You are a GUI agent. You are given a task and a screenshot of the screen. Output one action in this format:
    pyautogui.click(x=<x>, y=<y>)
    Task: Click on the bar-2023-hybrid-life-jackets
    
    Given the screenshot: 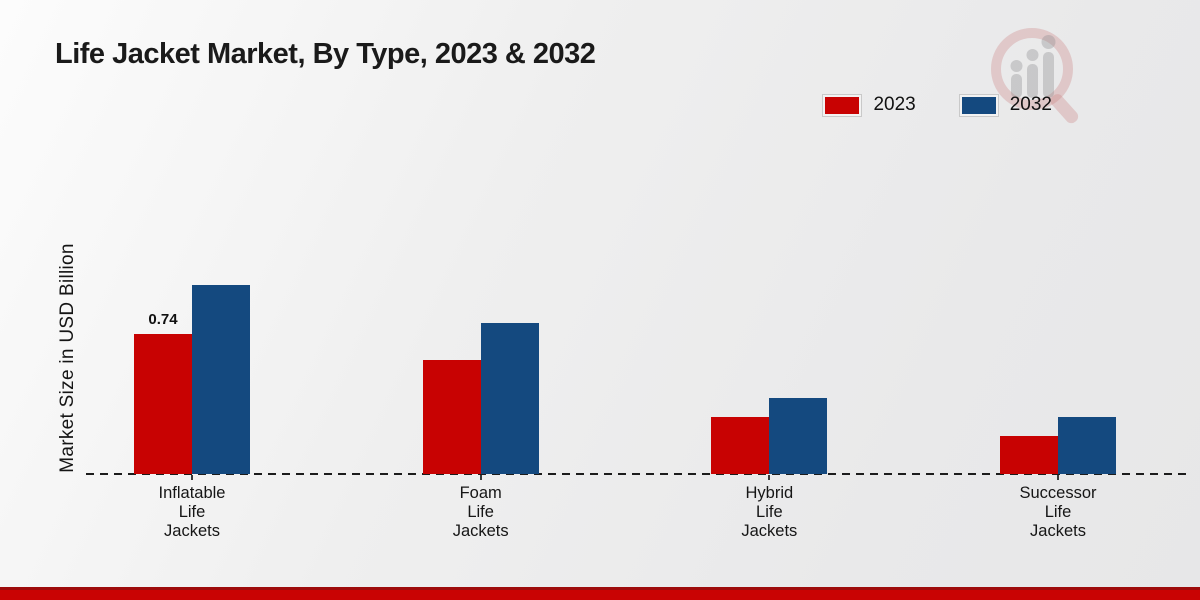 What is the action you would take?
    pyautogui.click(x=740, y=445)
    